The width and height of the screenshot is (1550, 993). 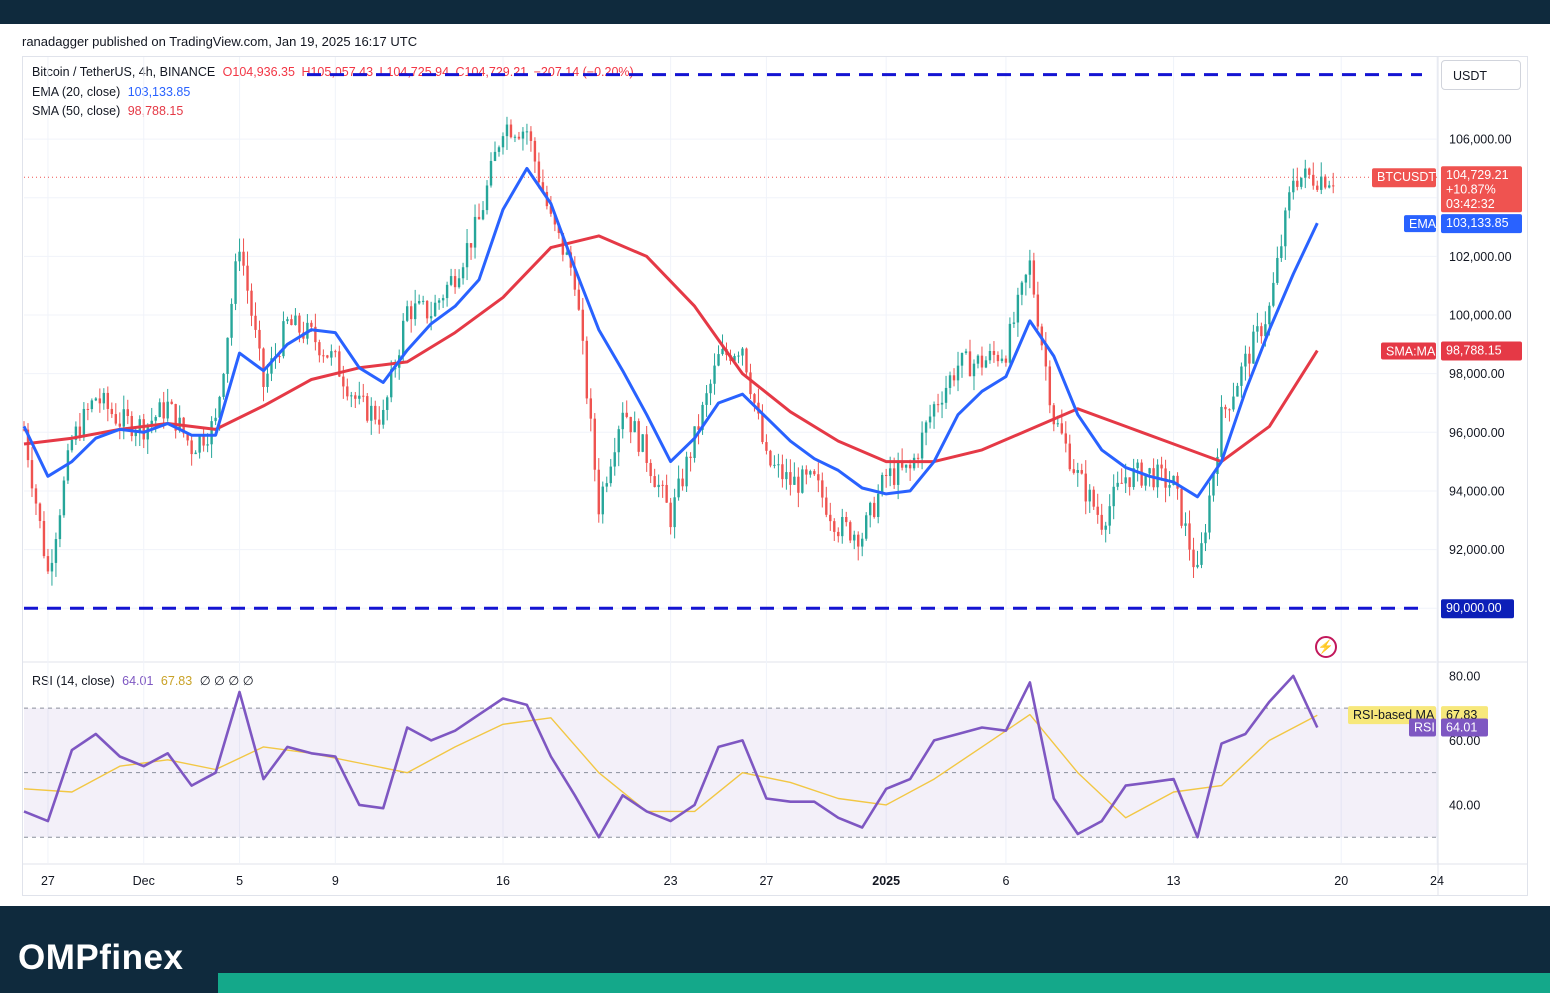 I want to click on currency-button: USDT, so click(x=1481, y=75).